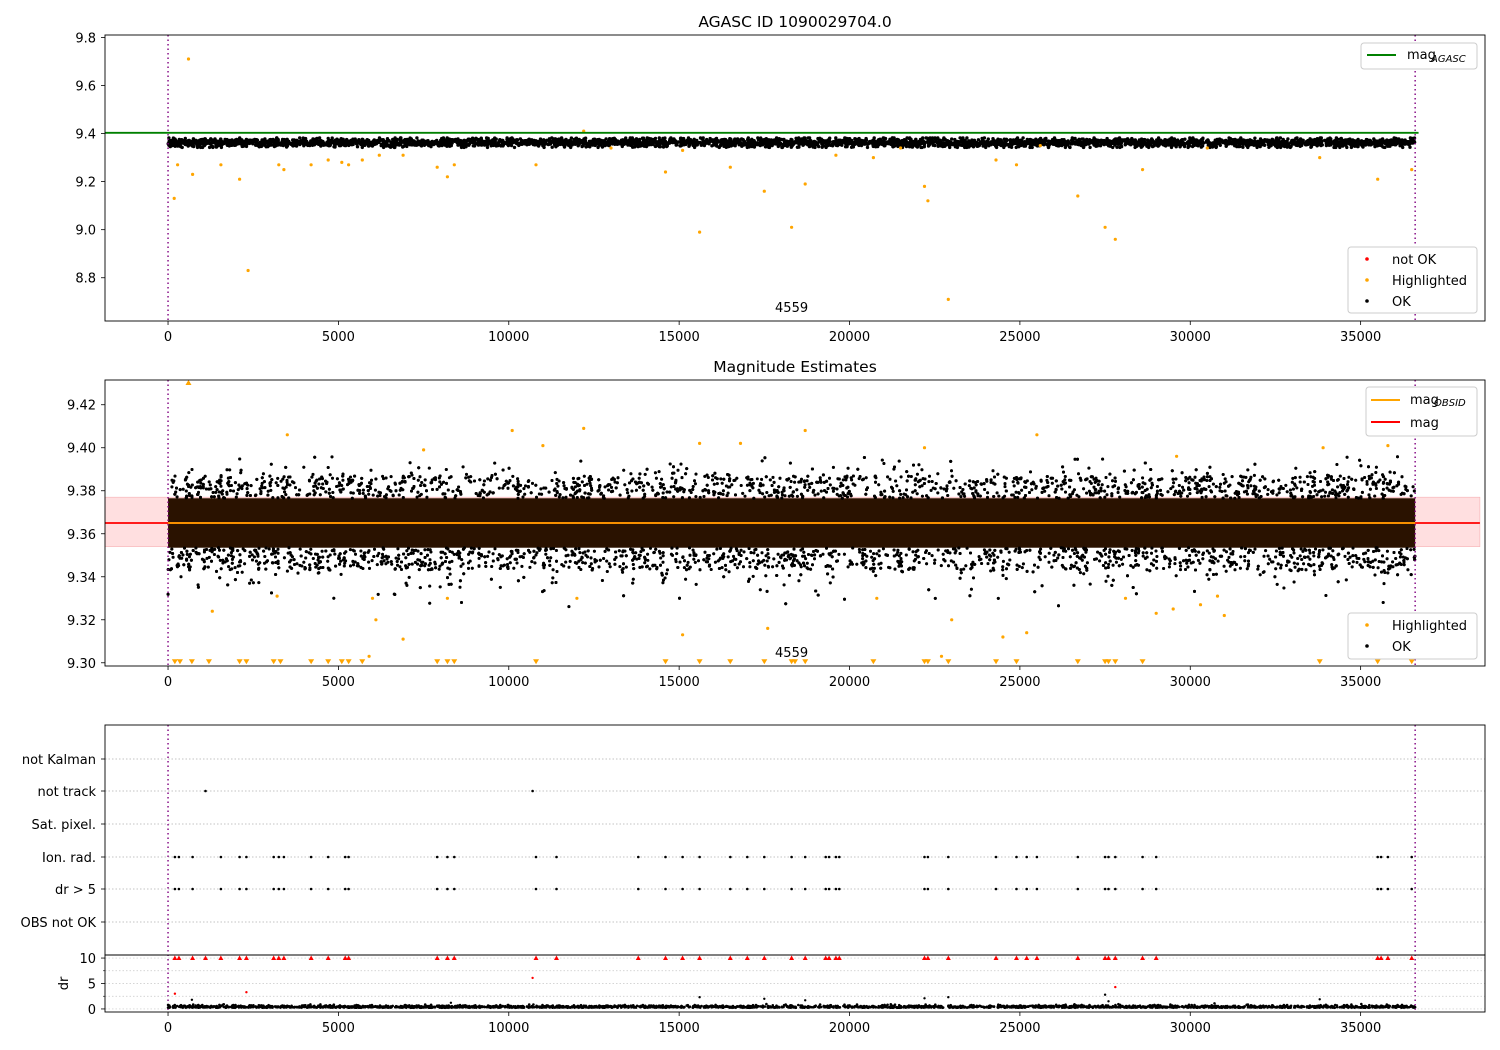  I want to click on y-tick-label: 9.4, so click(85, 135).